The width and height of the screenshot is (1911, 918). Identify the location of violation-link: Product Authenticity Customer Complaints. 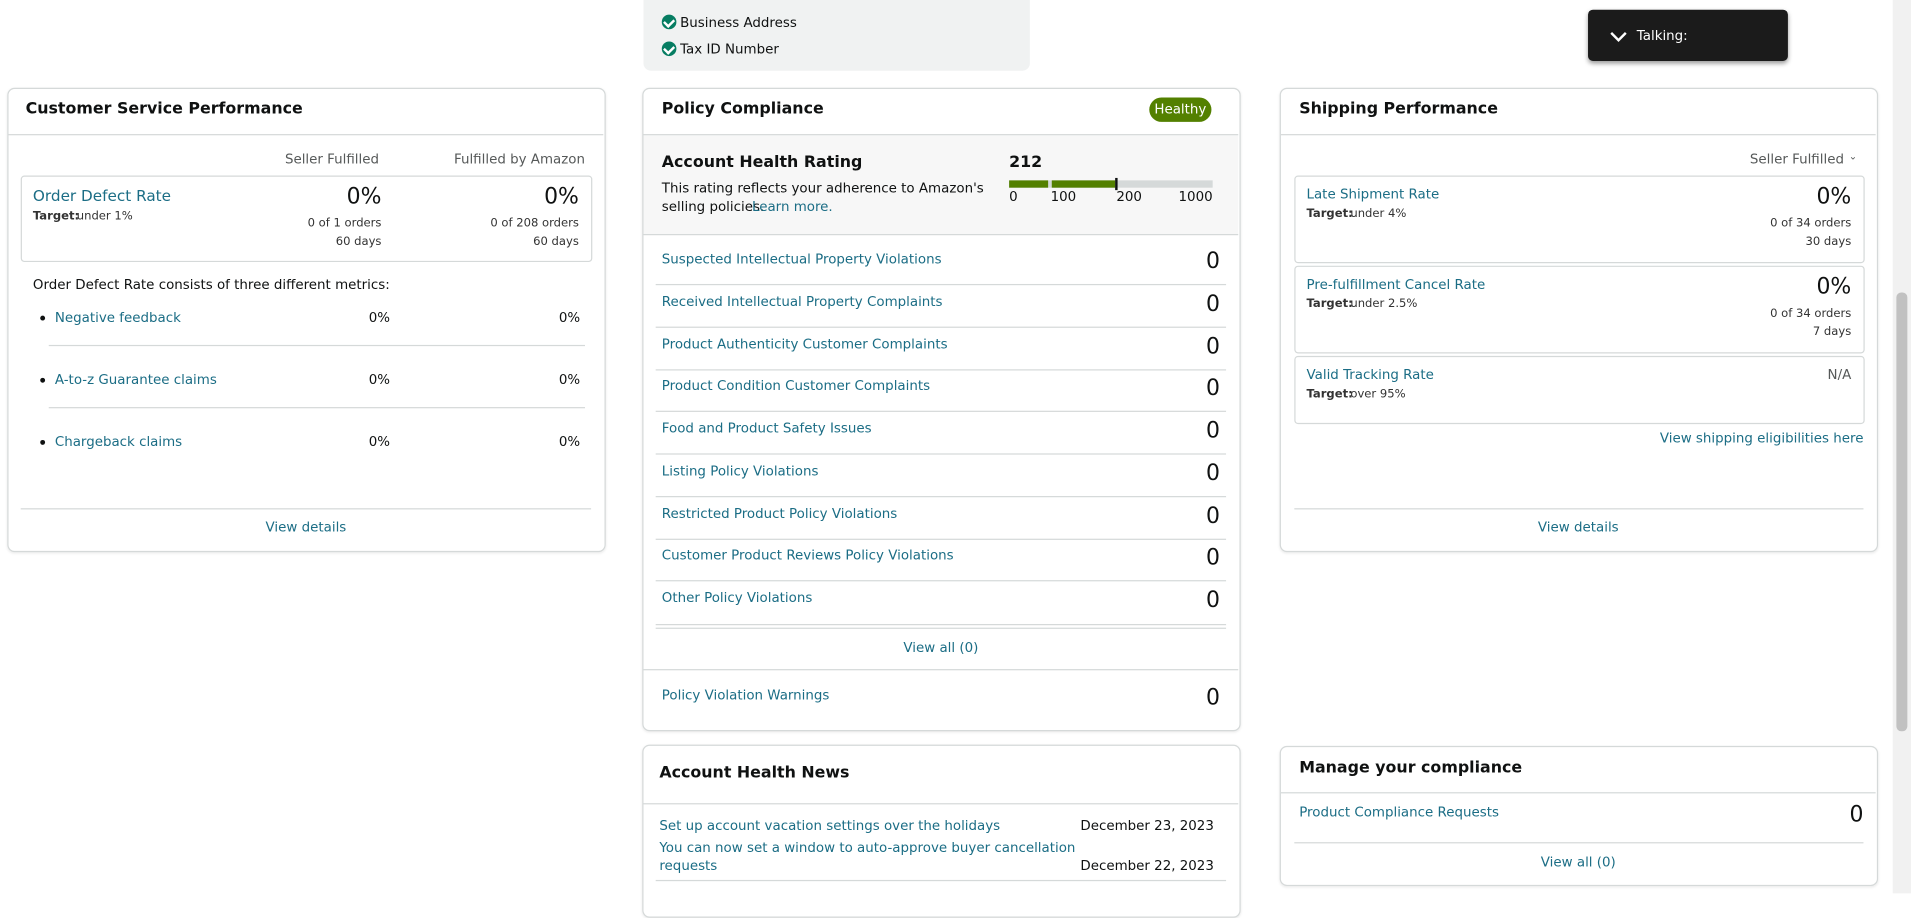
(804, 343).